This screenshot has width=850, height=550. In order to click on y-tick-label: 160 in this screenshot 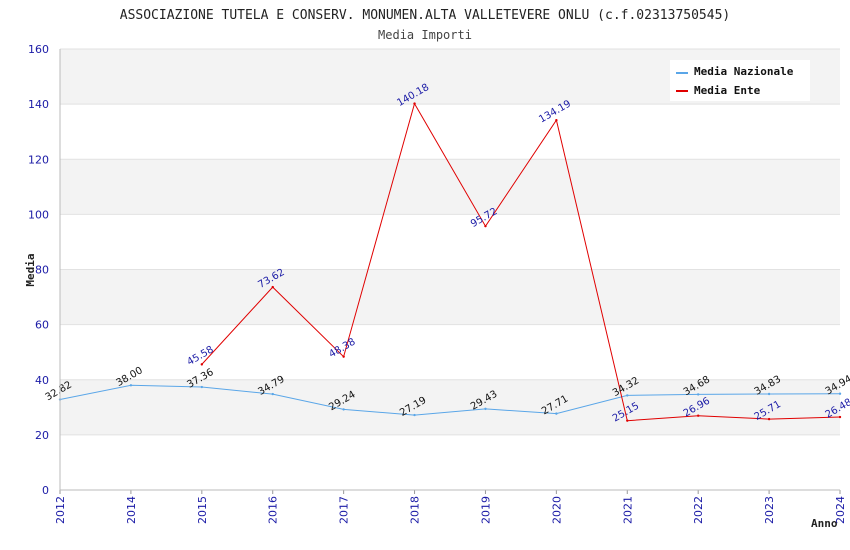, I will do `click(38, 49)`.